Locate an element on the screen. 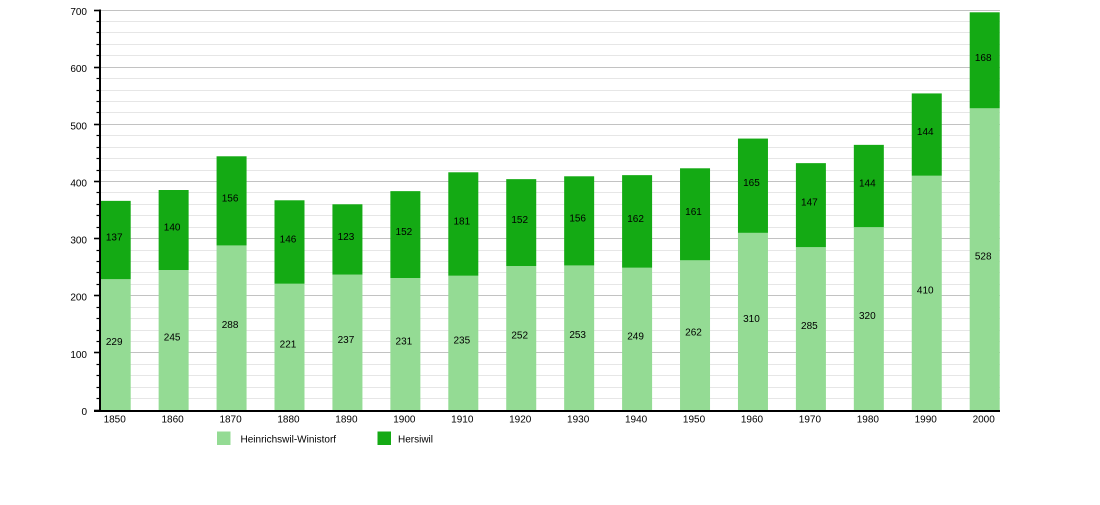 Image resolution: width=1100 pixels, height=505 pixels. svg-text: 181 is located at coordinates (461, 222).